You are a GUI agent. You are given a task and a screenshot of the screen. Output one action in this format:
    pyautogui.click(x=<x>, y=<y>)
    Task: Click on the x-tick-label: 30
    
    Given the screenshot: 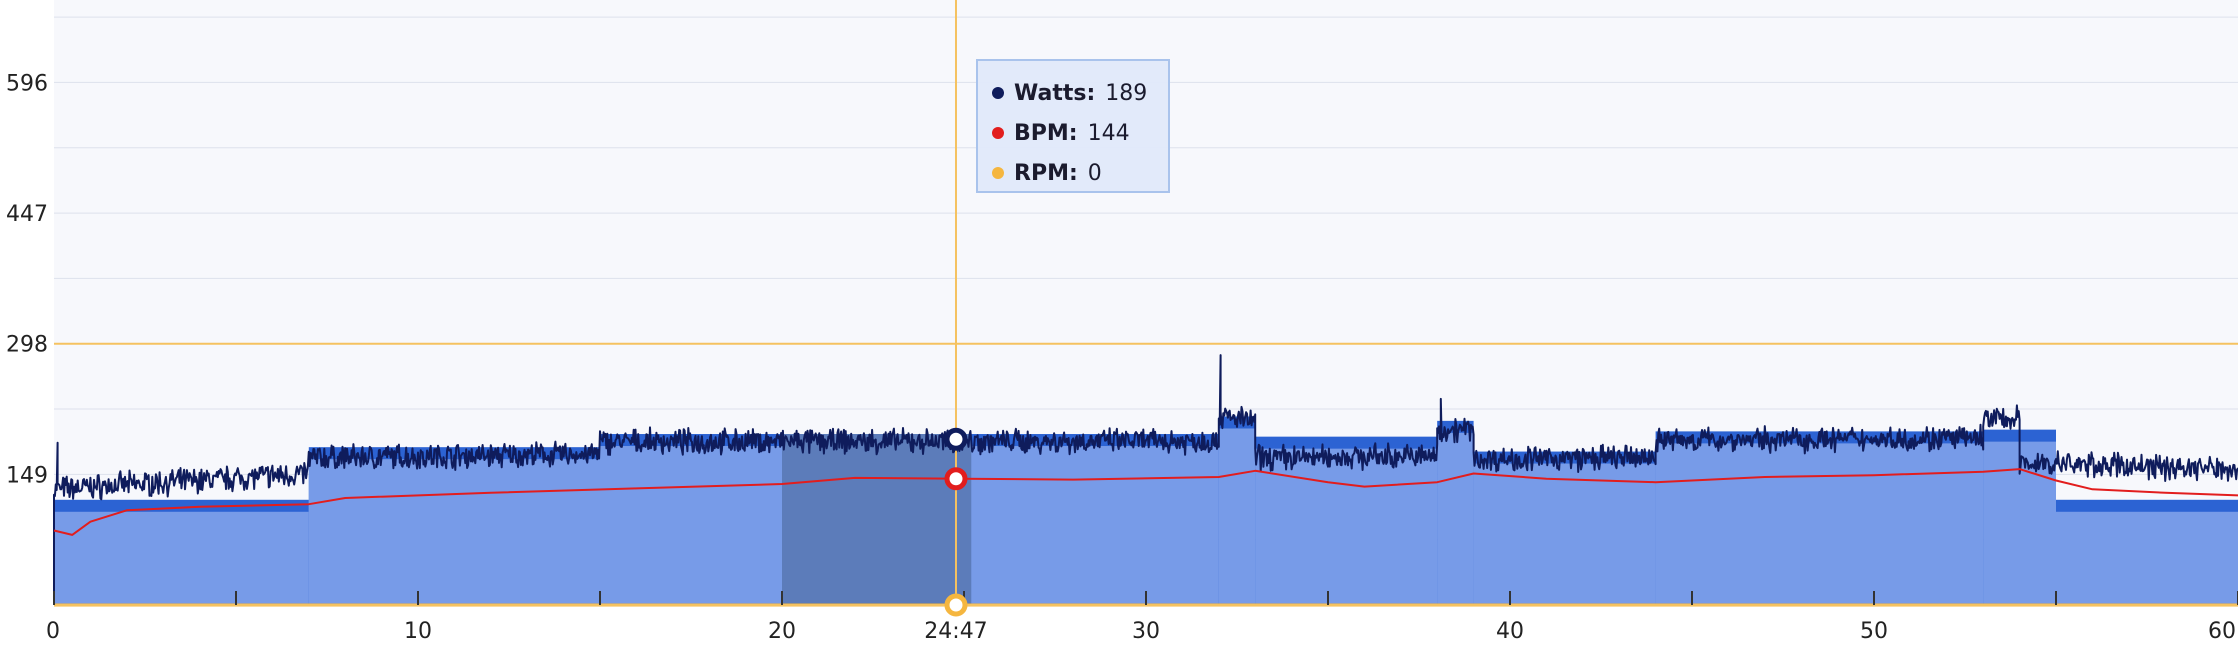 What is the action you would take?
    pyautogui.click(x=1146, y=631)
    